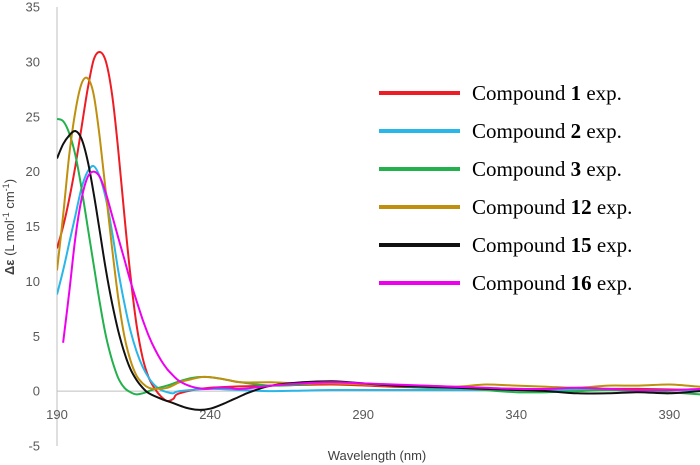  What do you see at coordinates (9, 227) in the screenshot?
I see `y-axis-label: Δε (L mol-1 cm-1)` at bounding box center [9, 227].